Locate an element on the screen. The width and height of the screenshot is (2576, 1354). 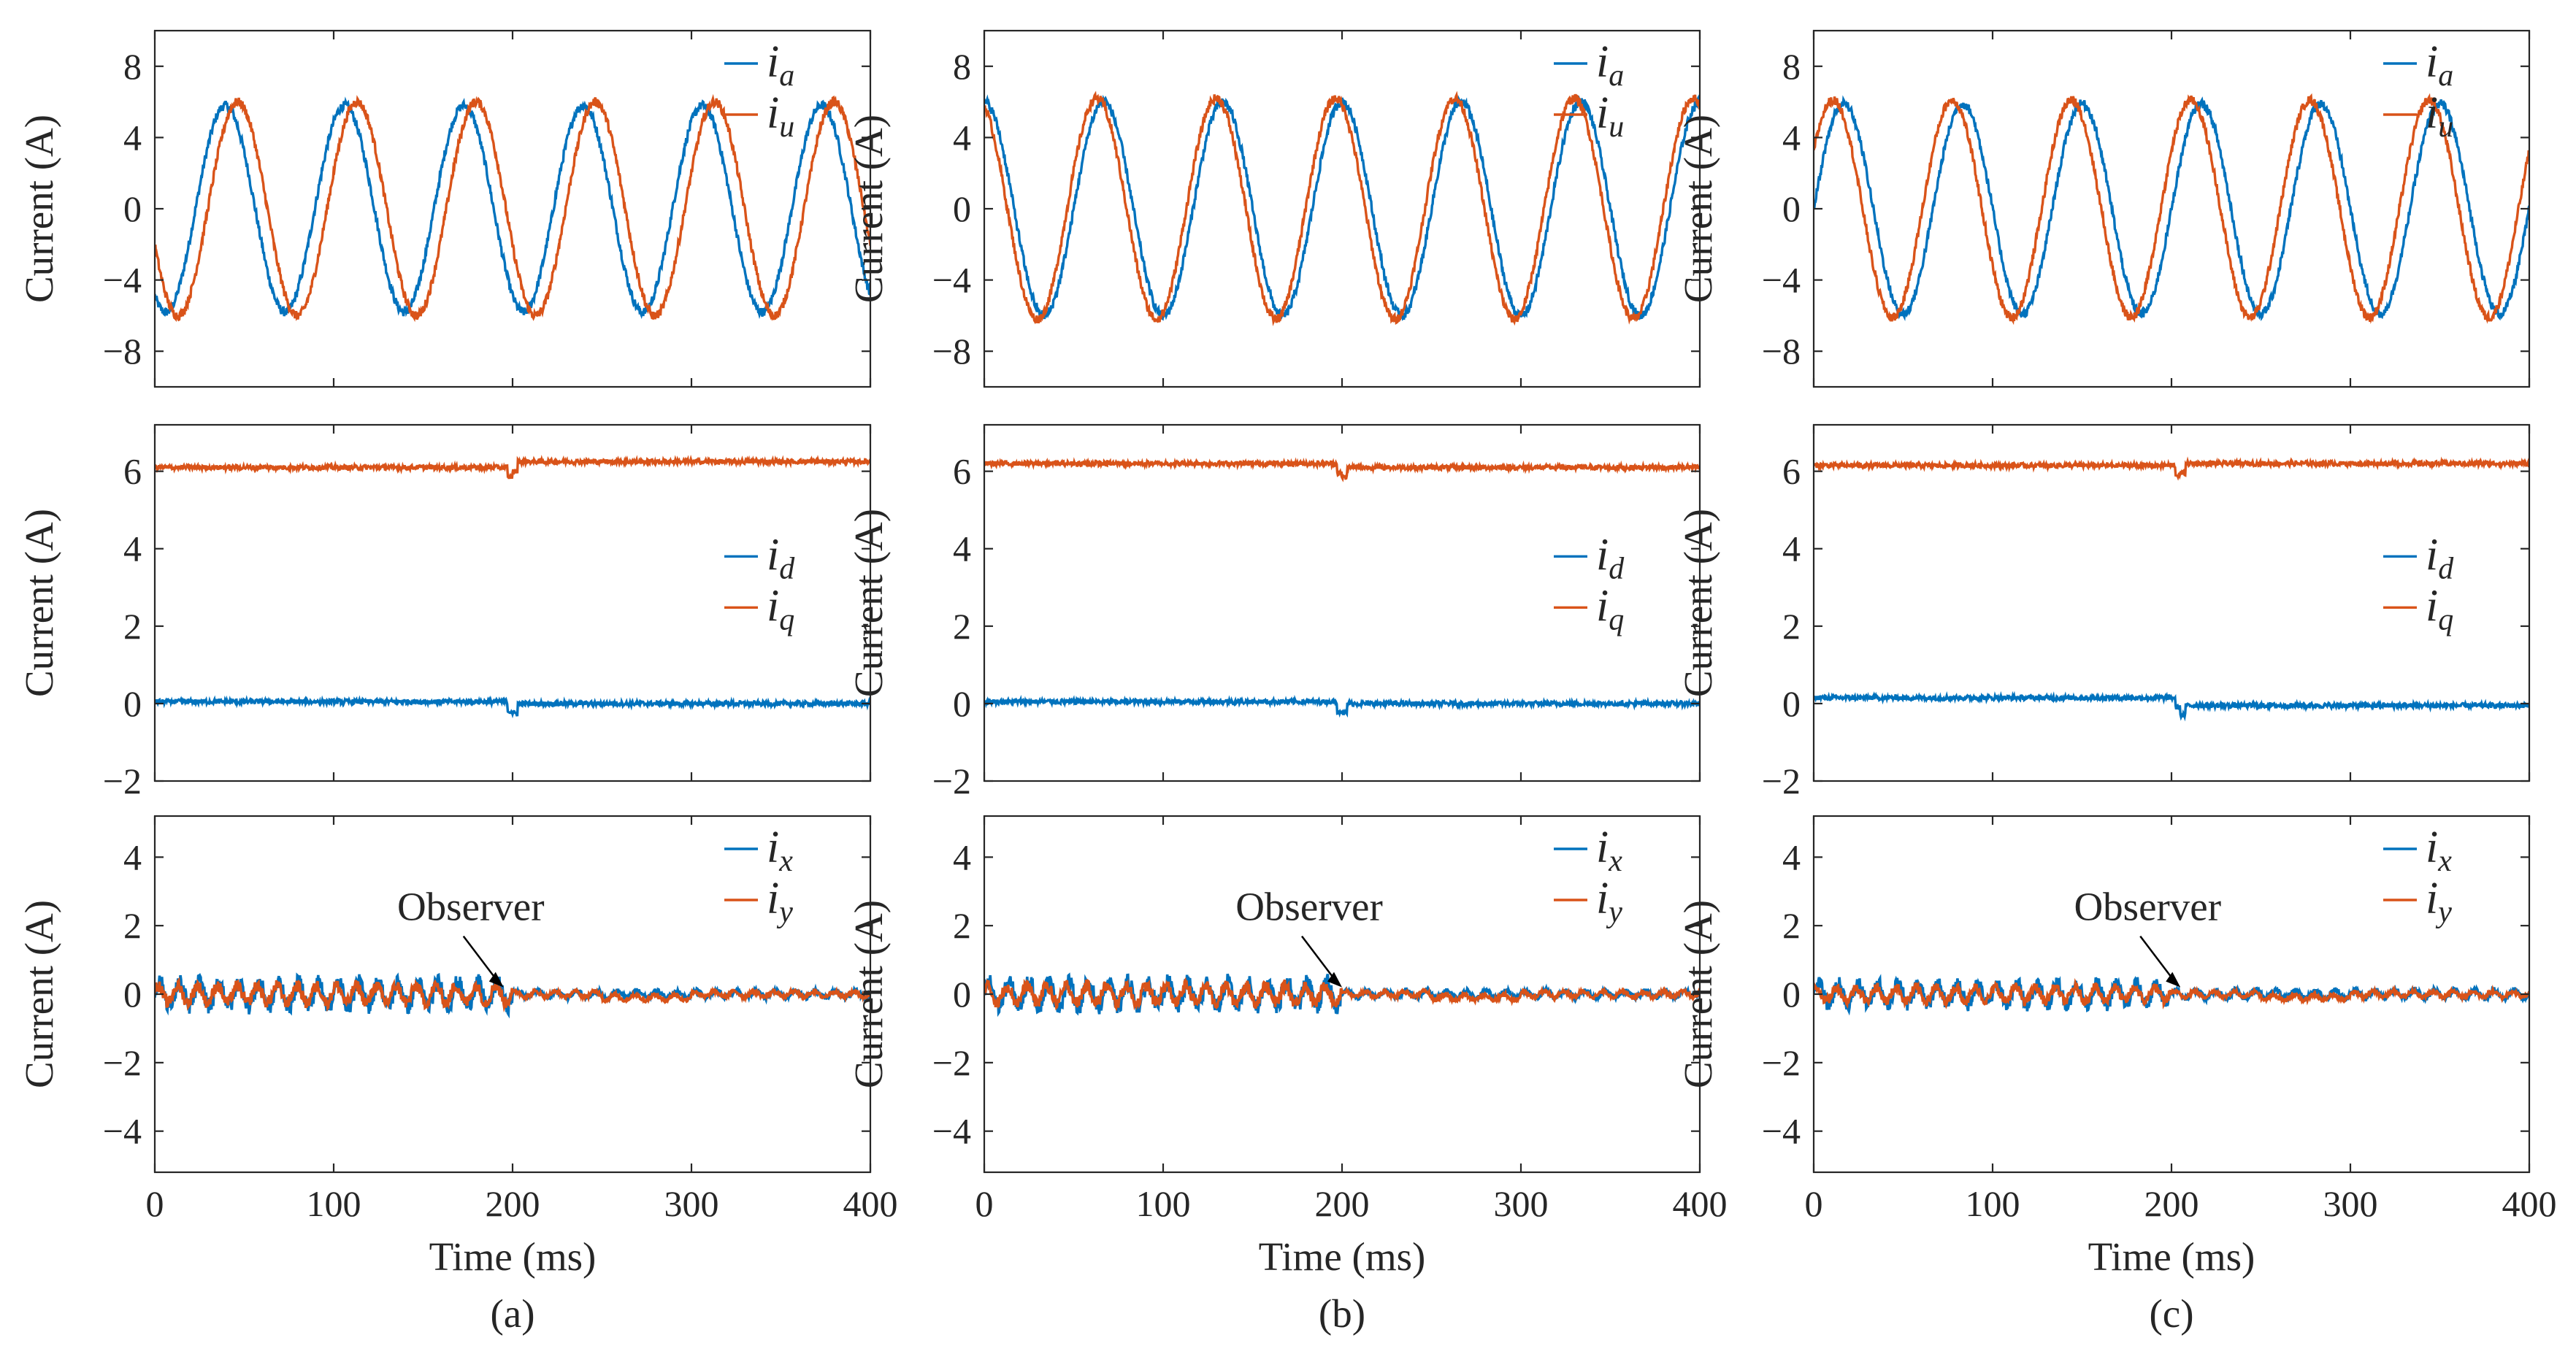
y-tick-label: −8 is located at coordinates (122, 352).